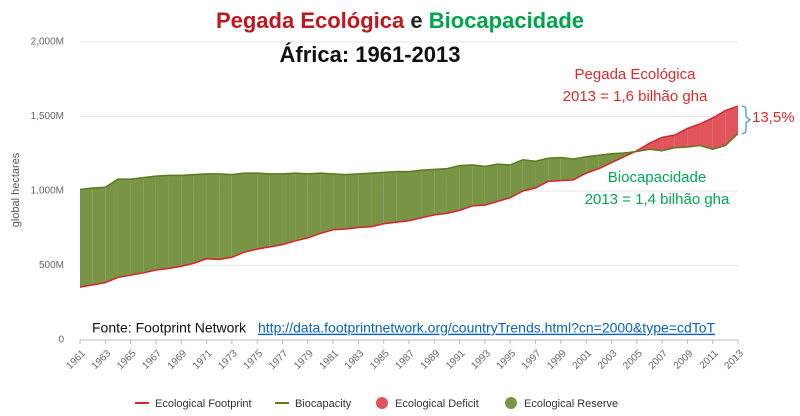  I want to click on x-tick-label: 1999, so click(557, 360).